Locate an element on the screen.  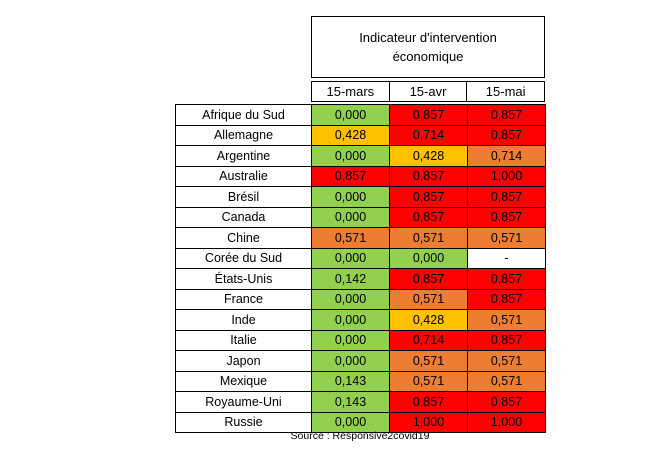
table-row: Italie 0,000 0,714 0,857 is located at coordinates (360, 340).